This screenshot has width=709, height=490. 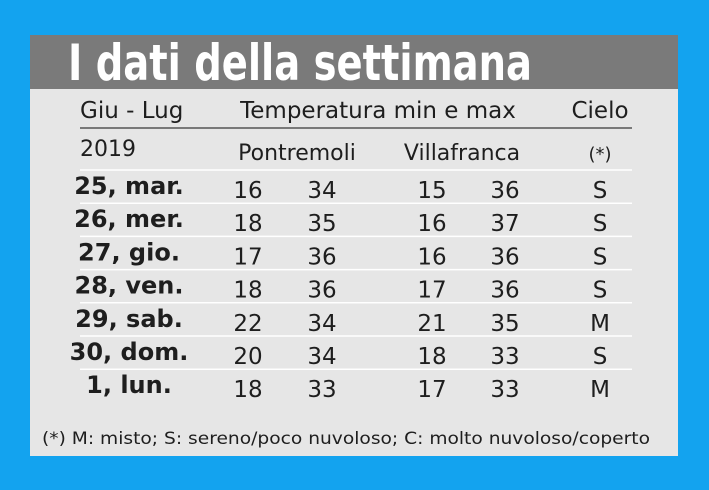 I want to click on subheader: Villafranca, so click(x=462, y=153).